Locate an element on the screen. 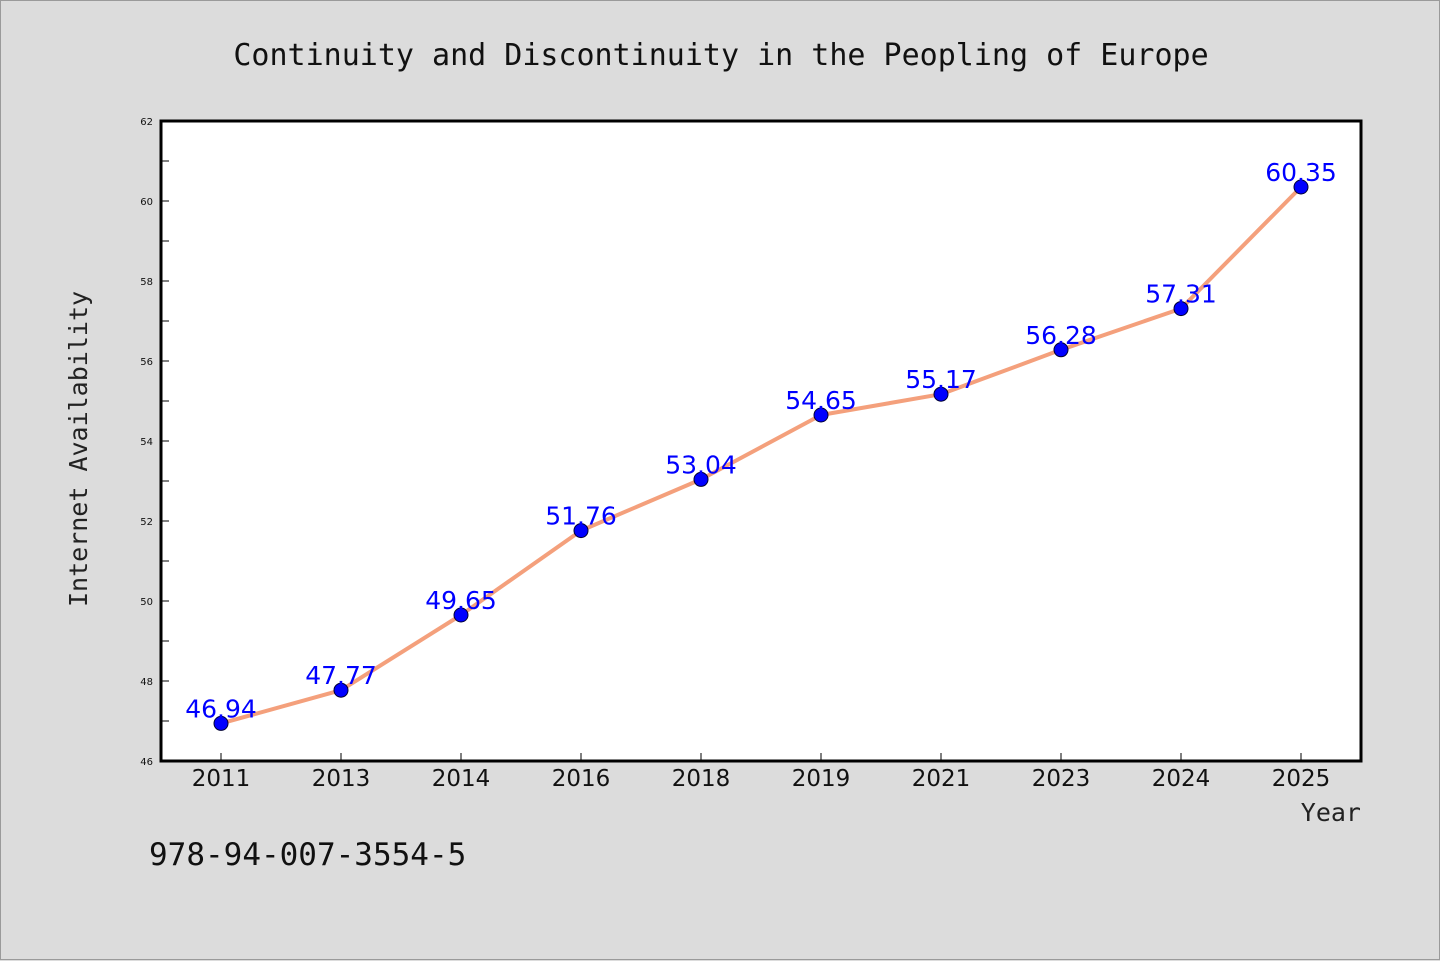 This screenshot has height=961, width=1440. y-tick-label: 56 is located at coordinates (146, 362).